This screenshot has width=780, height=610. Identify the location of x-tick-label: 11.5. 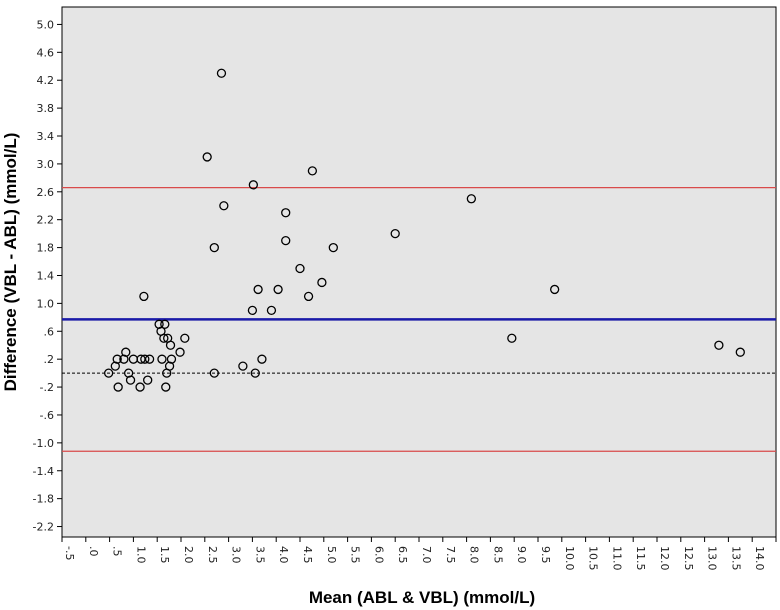
(640, 558).